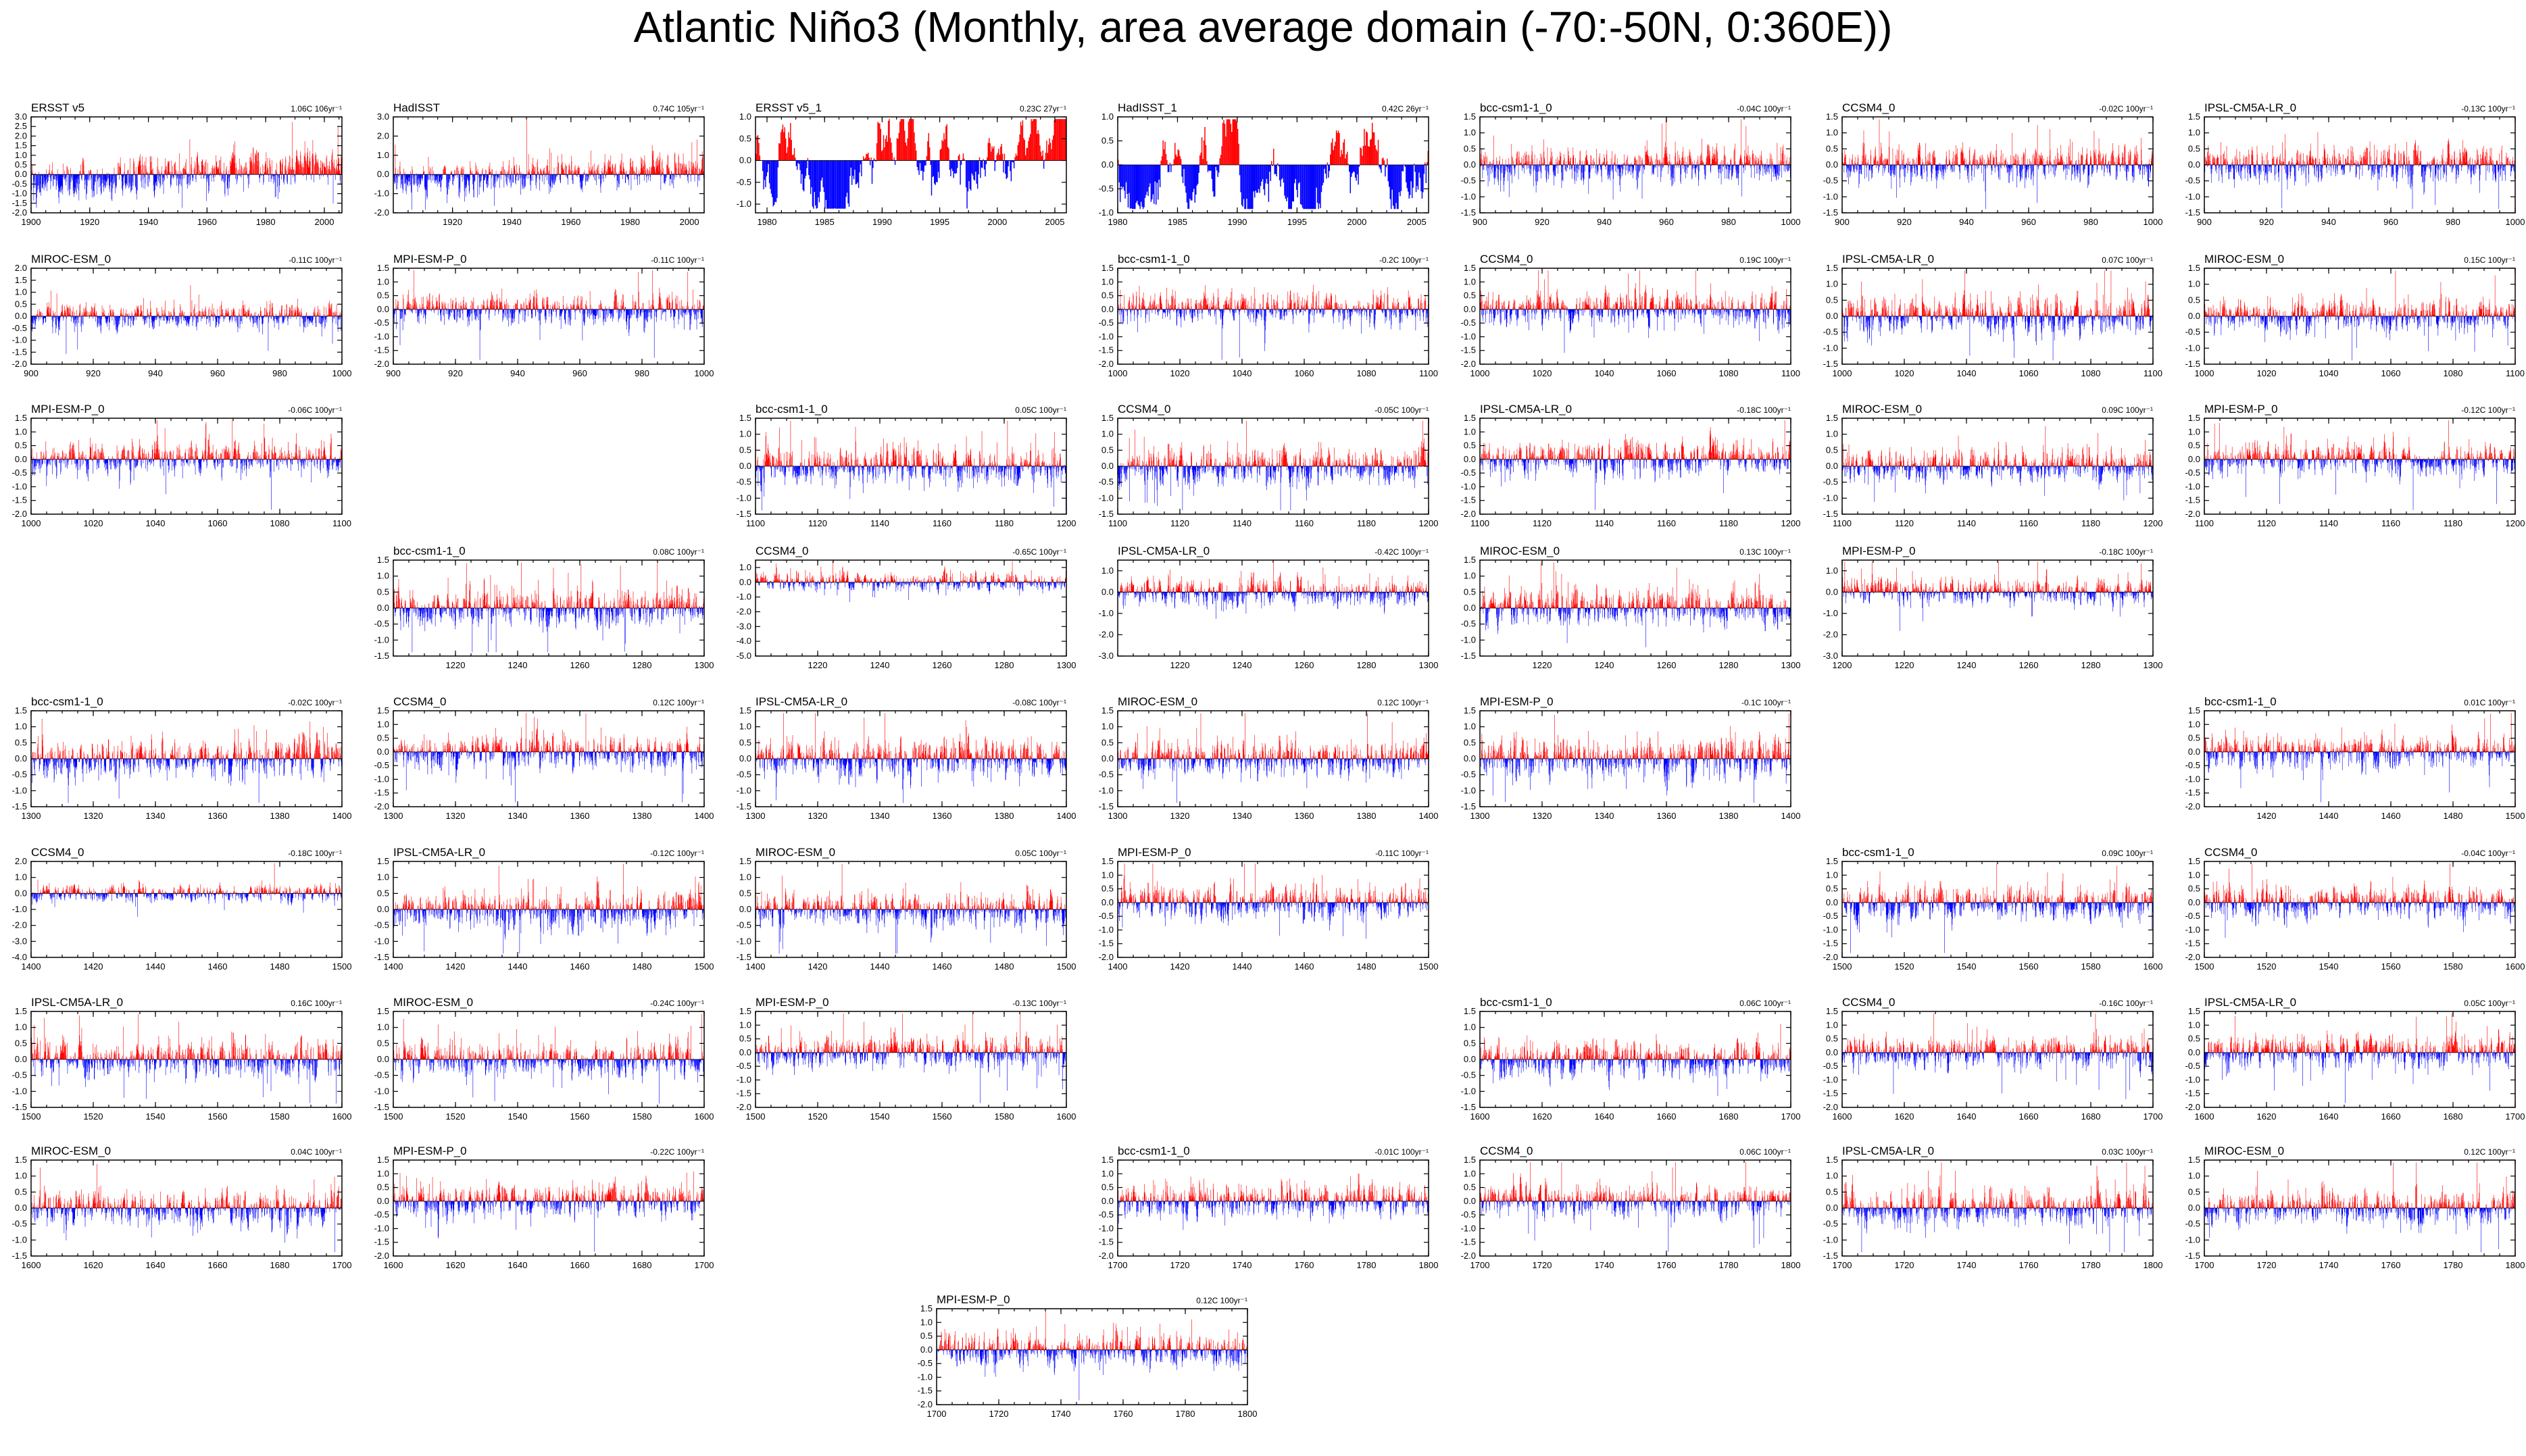 This screenshot has width=2526, height=1456. Describe the element at coordinates (89, 222) in the screenshot. I see `x-tick-label: 1920` at that location.